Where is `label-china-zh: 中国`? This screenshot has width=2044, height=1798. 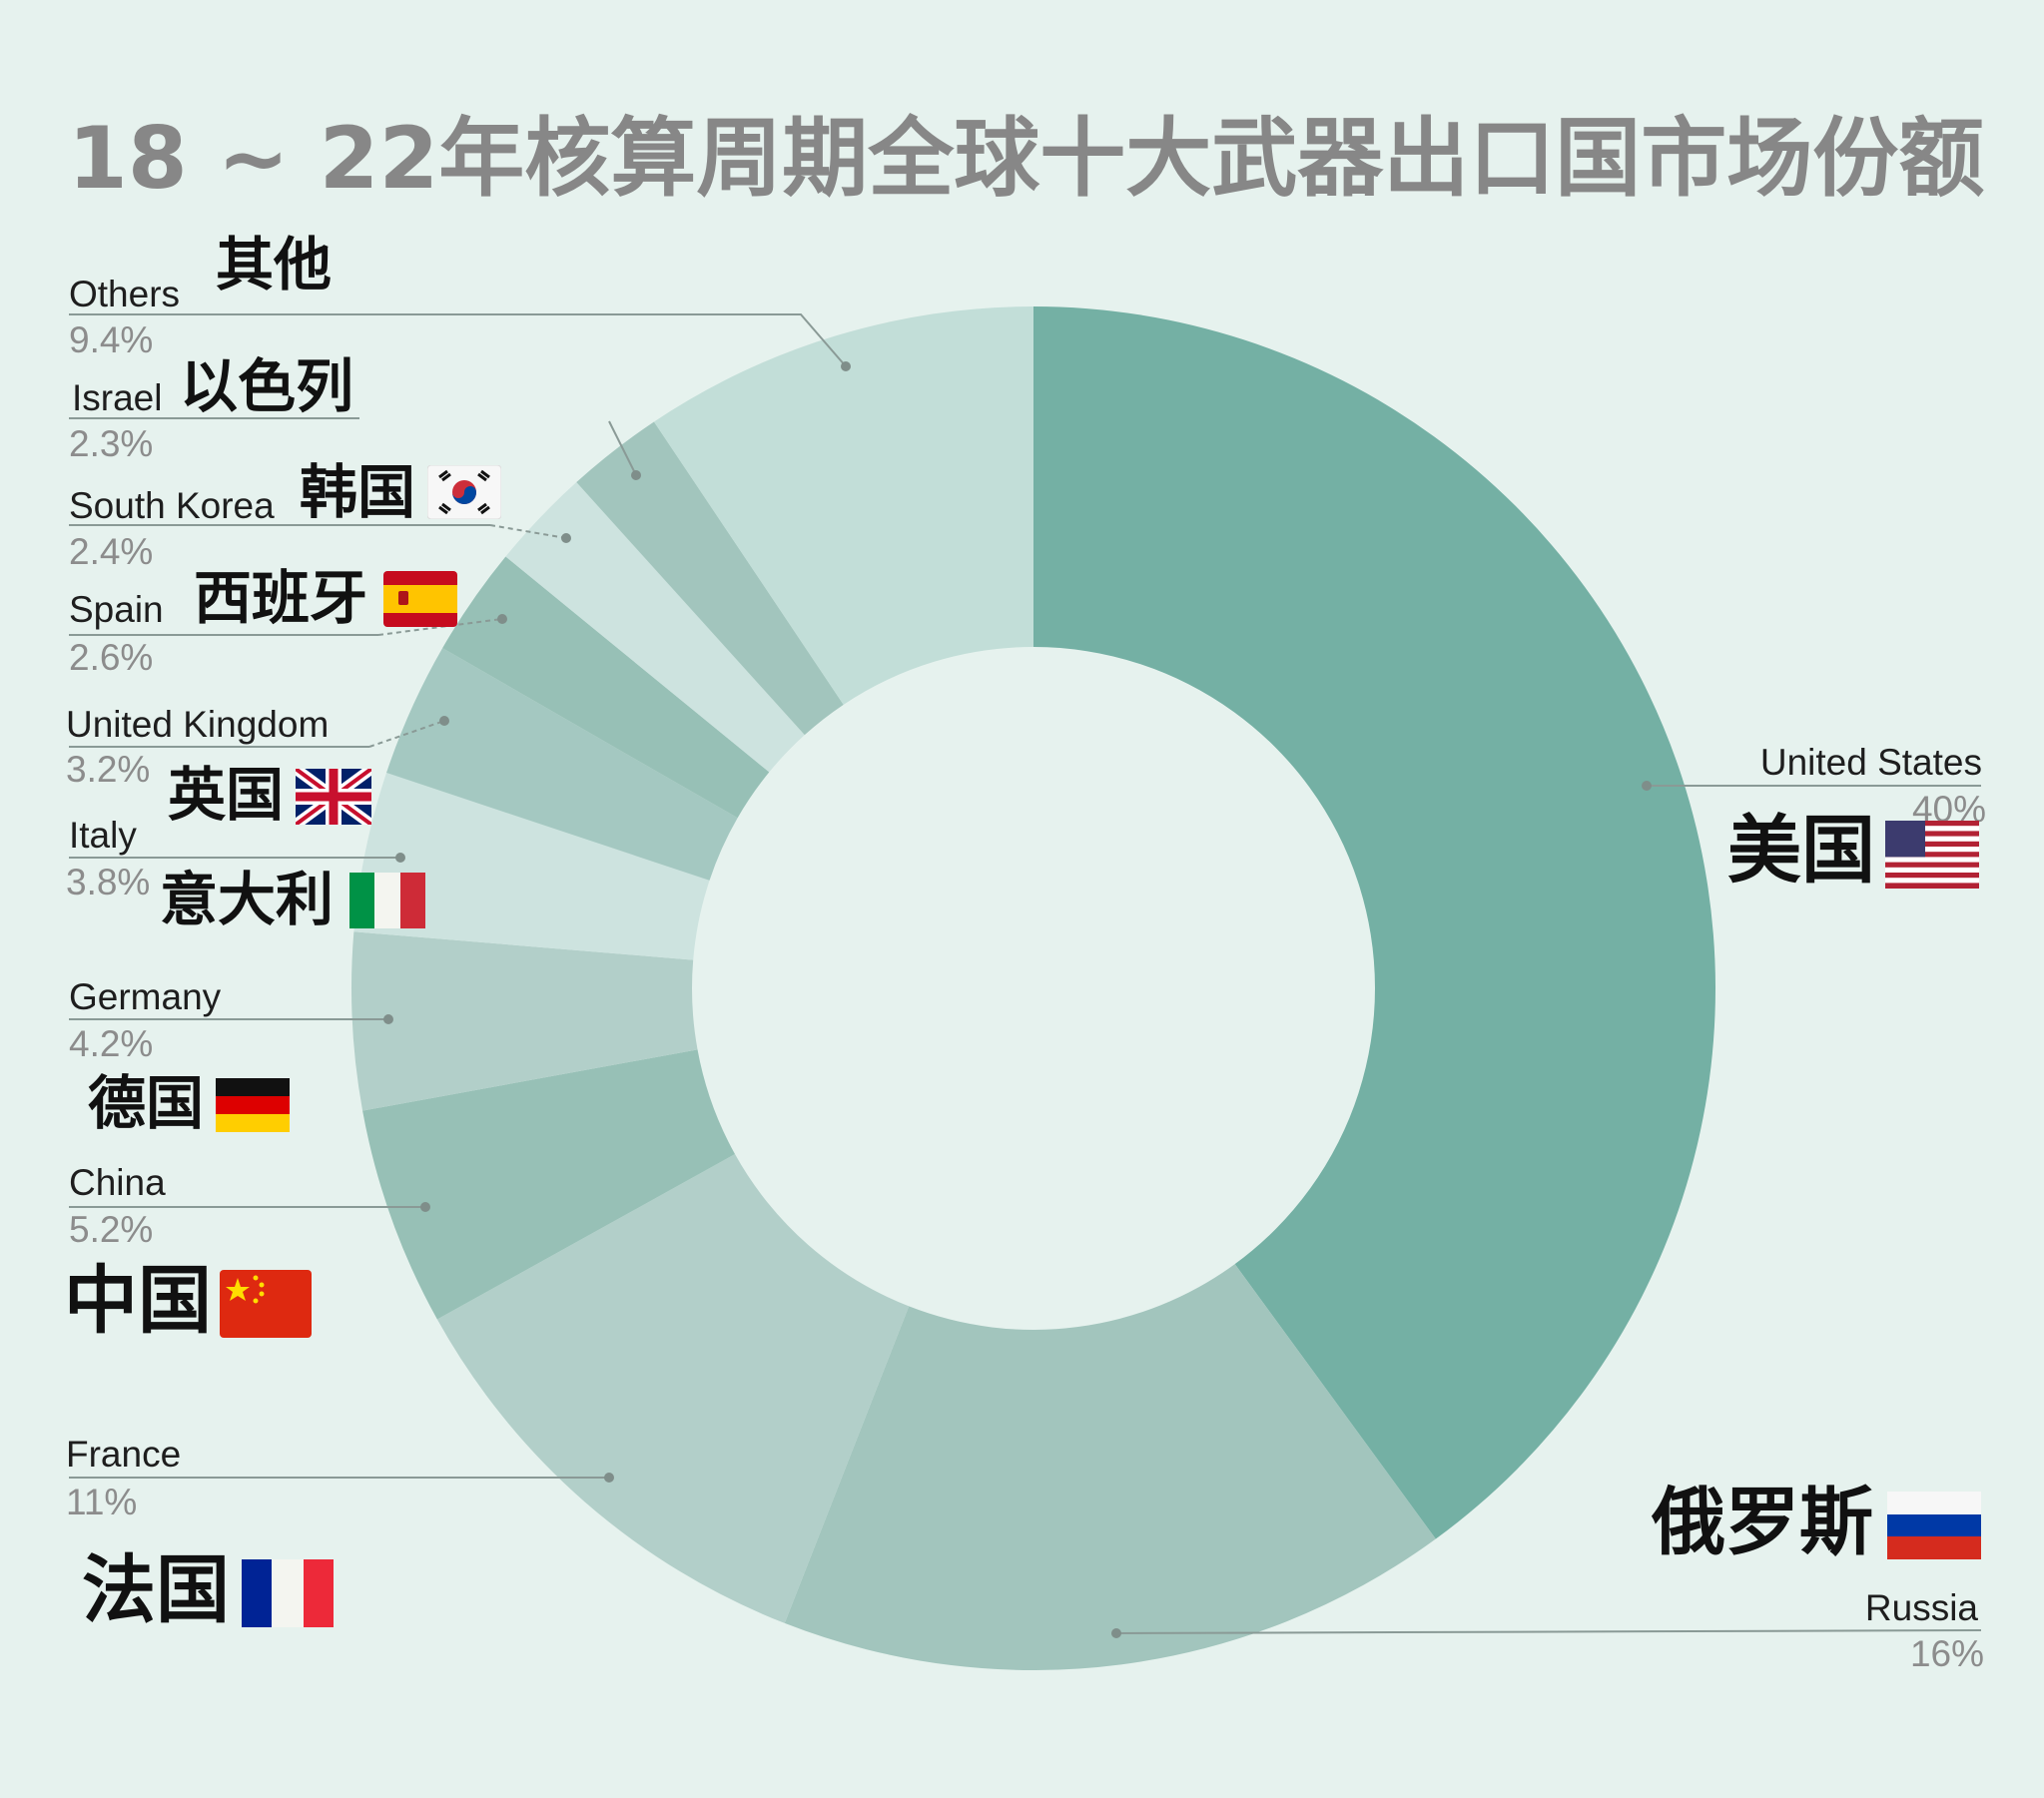
label-china-zh: 中国 is located at coordinates (138, 1301).